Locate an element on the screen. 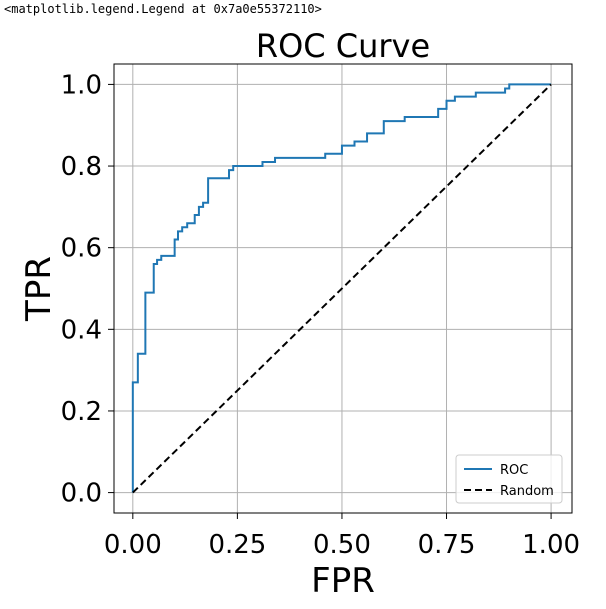 The image size is (606, 609). legend-label-roc: ROC is located at coordinates (514, 470).